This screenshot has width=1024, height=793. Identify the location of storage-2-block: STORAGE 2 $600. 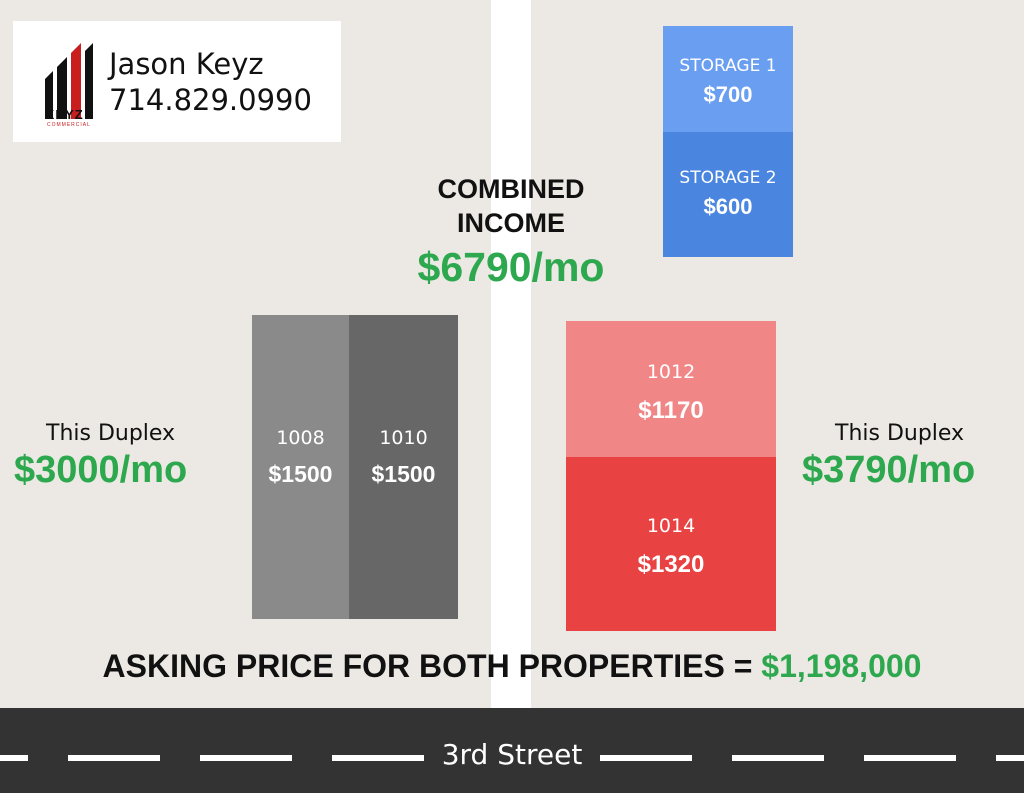
(728, 194).